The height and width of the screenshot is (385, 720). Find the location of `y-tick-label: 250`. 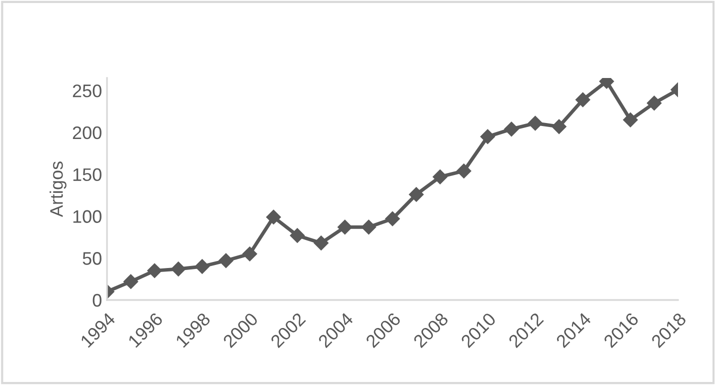

y-tick-label: 250 is located at coordinates (87, 91).